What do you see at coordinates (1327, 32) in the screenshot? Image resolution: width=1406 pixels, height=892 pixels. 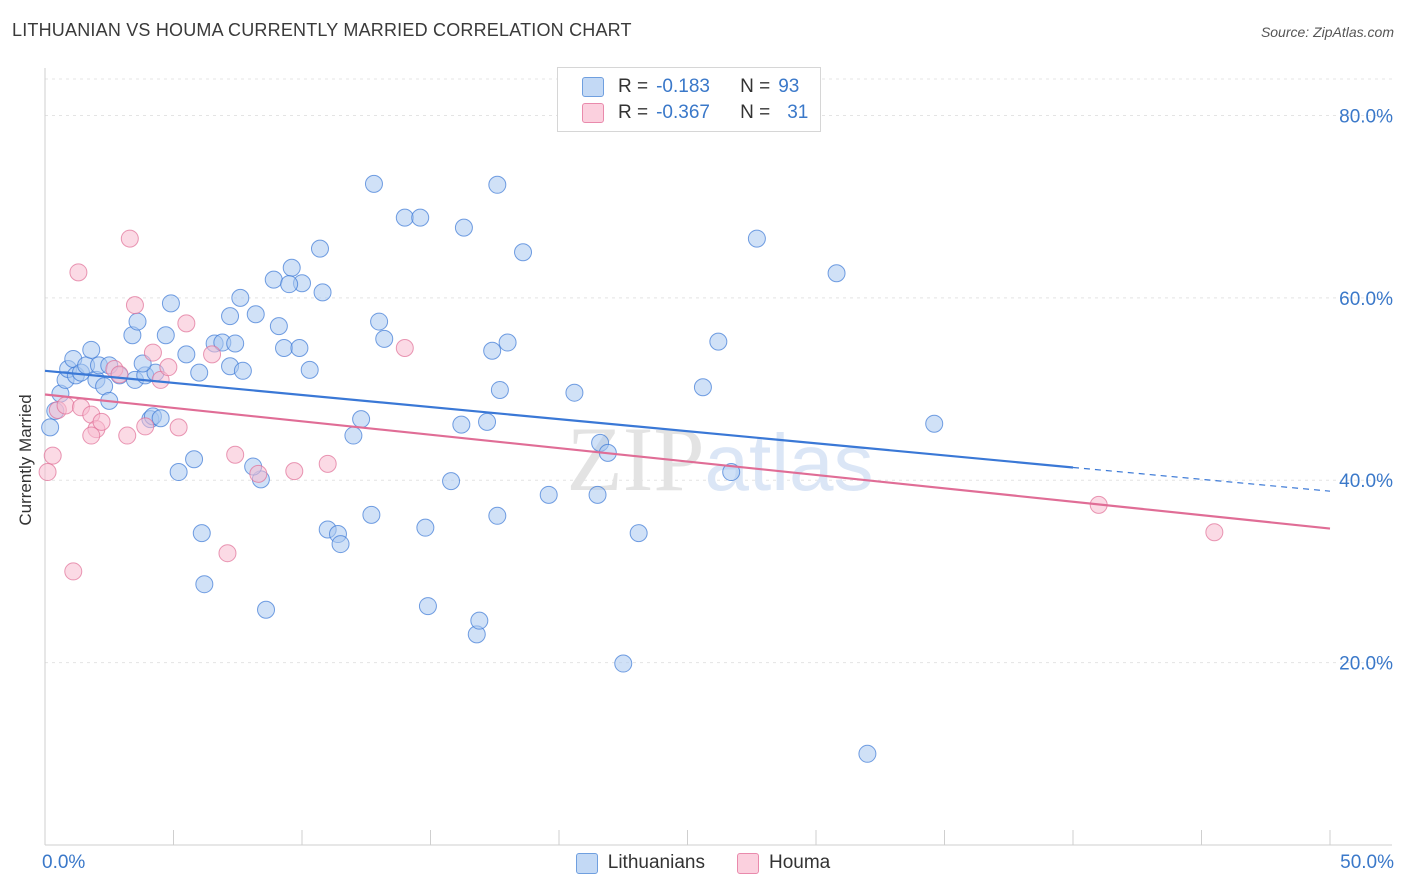 I see `source-label: Source: ZipAtlas.com` at bounding box center [1327, 32].